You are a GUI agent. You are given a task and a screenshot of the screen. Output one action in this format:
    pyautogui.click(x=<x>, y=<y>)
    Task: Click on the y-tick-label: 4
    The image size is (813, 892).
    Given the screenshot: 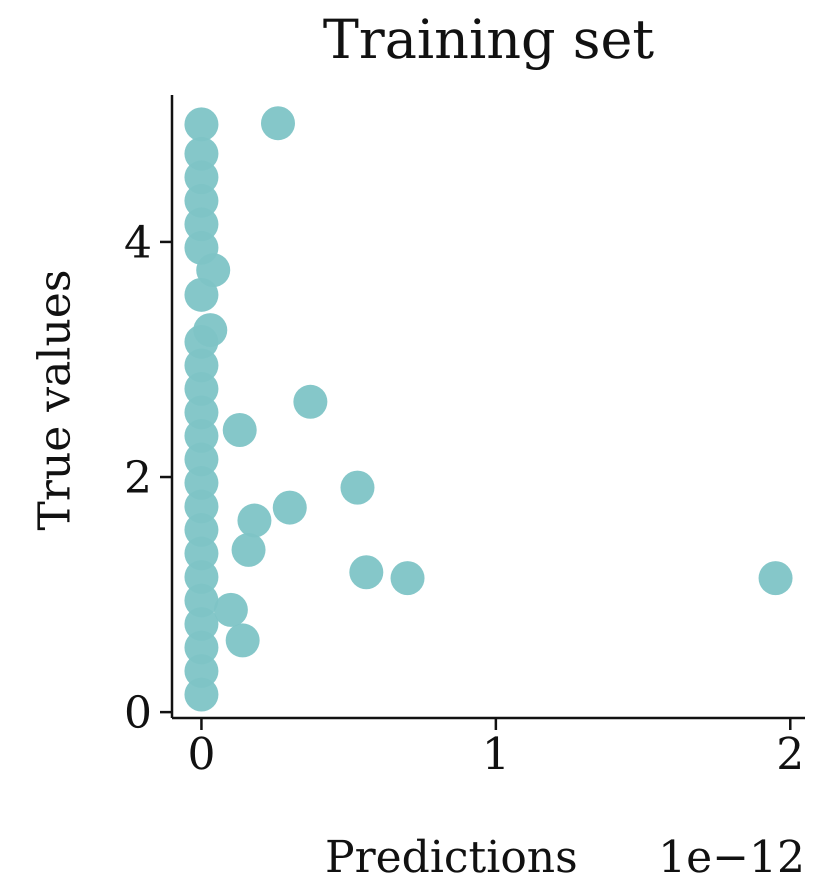 What is the action you would take?
    pyautogui.click(x=138, y=243)
    